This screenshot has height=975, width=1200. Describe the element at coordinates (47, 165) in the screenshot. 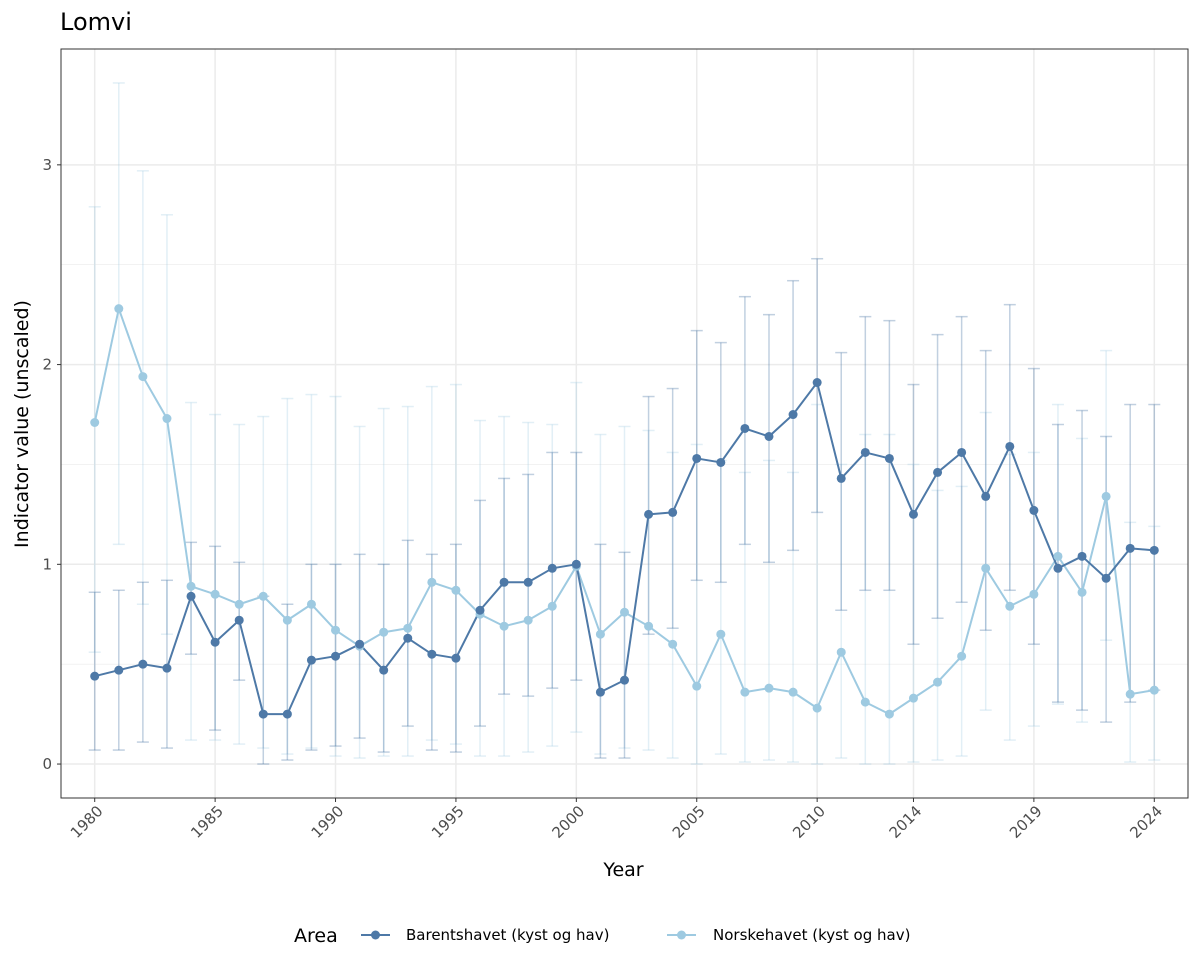

I see `y-tick-label: 3` at that location.